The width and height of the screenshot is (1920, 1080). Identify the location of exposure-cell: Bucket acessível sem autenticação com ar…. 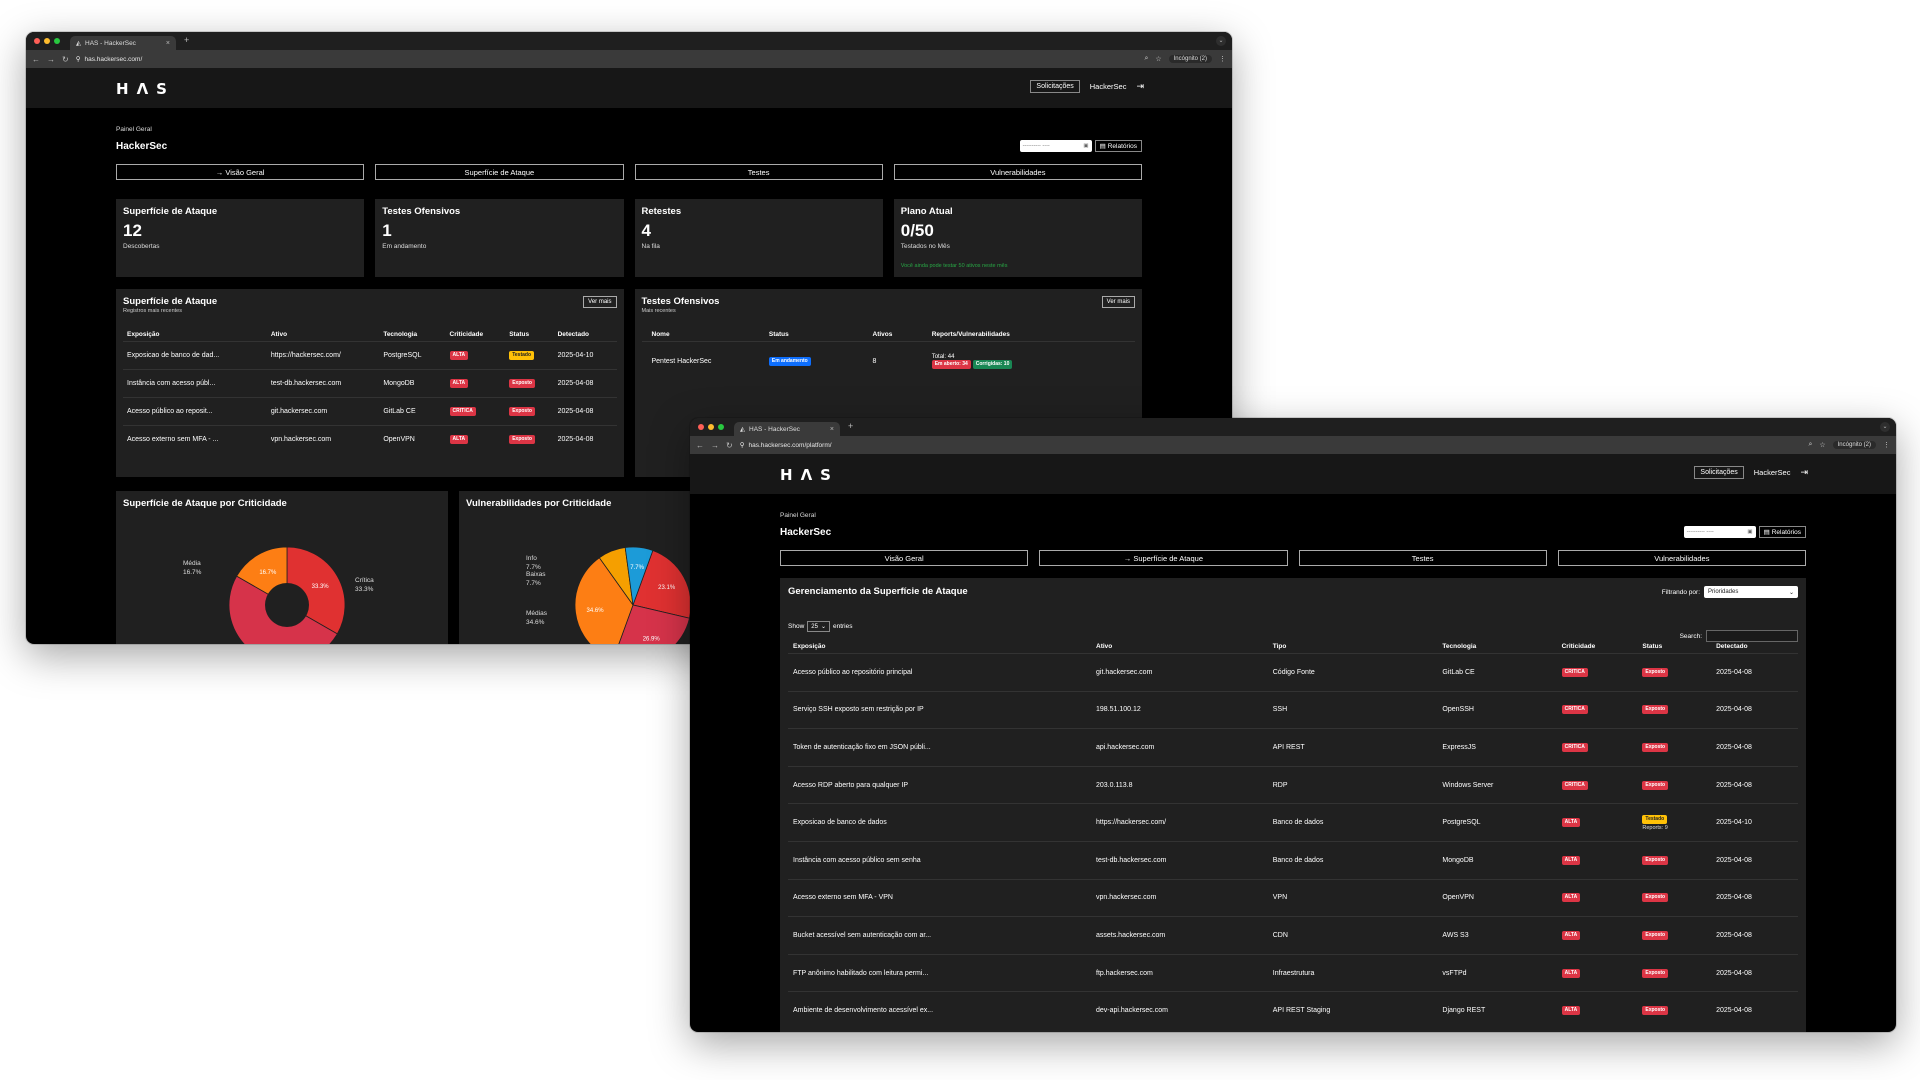
(939, 936).